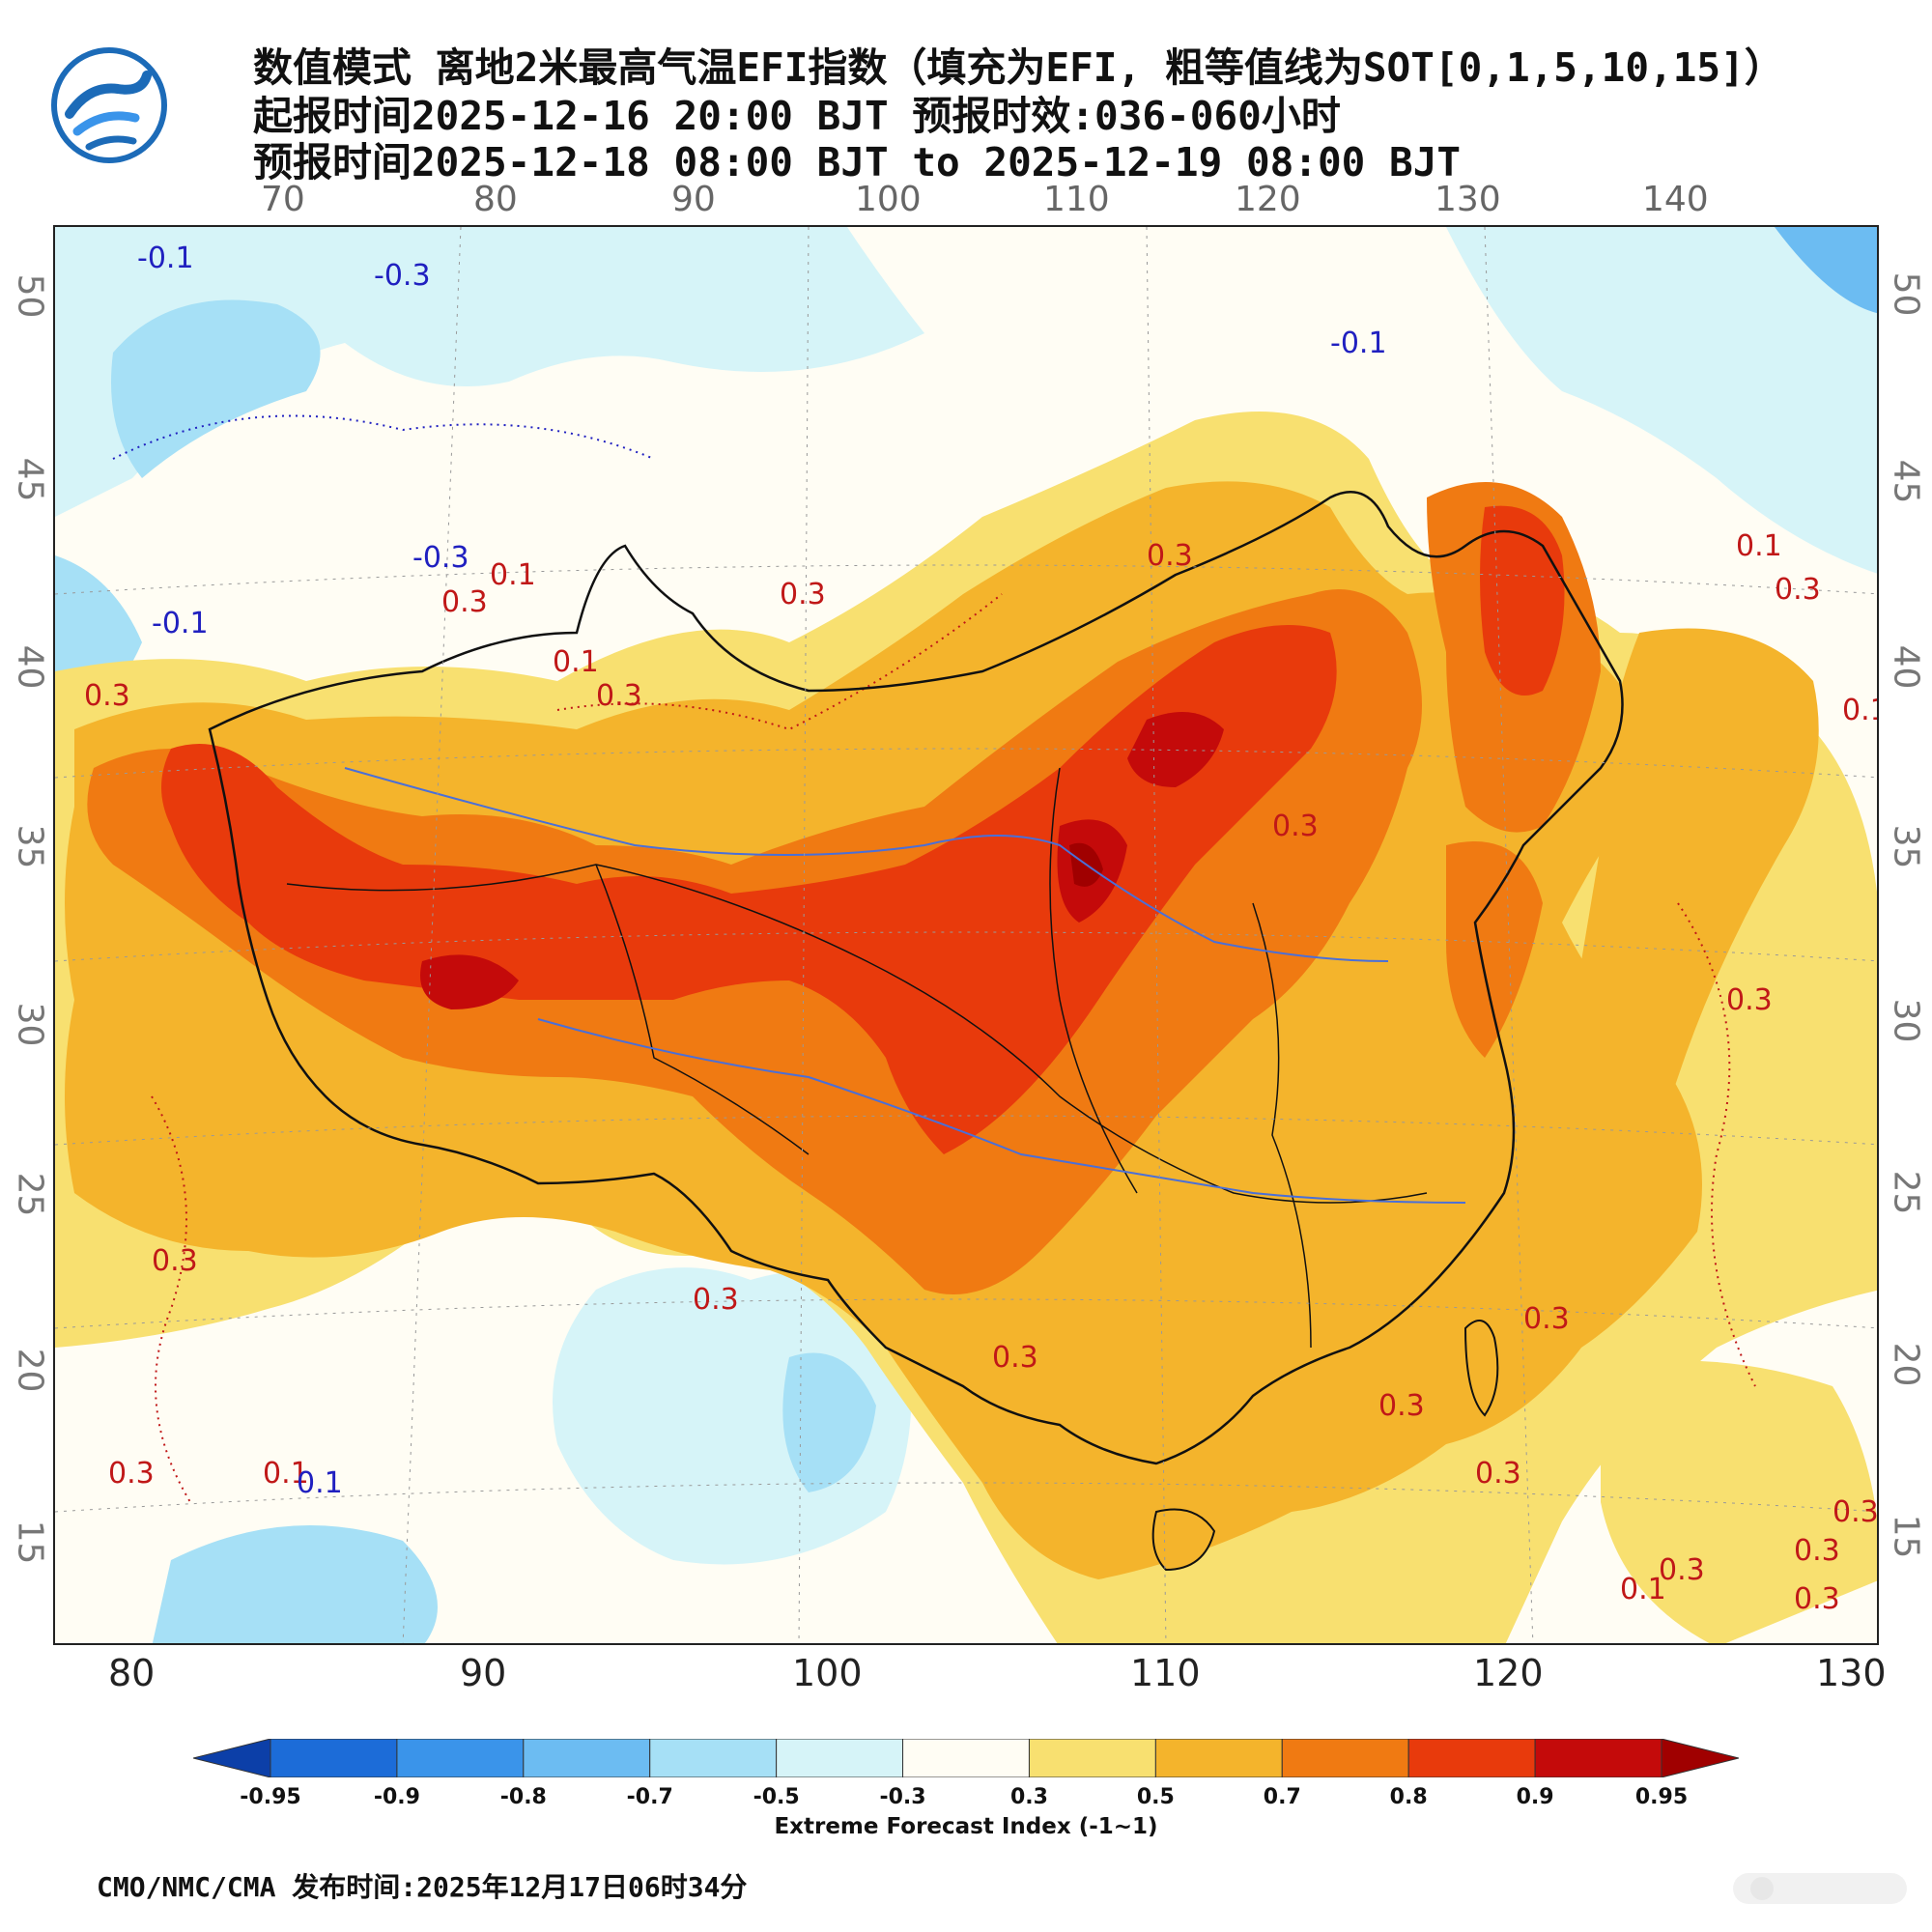  I want to click on top-lon-label: 90, so click(693, 199).